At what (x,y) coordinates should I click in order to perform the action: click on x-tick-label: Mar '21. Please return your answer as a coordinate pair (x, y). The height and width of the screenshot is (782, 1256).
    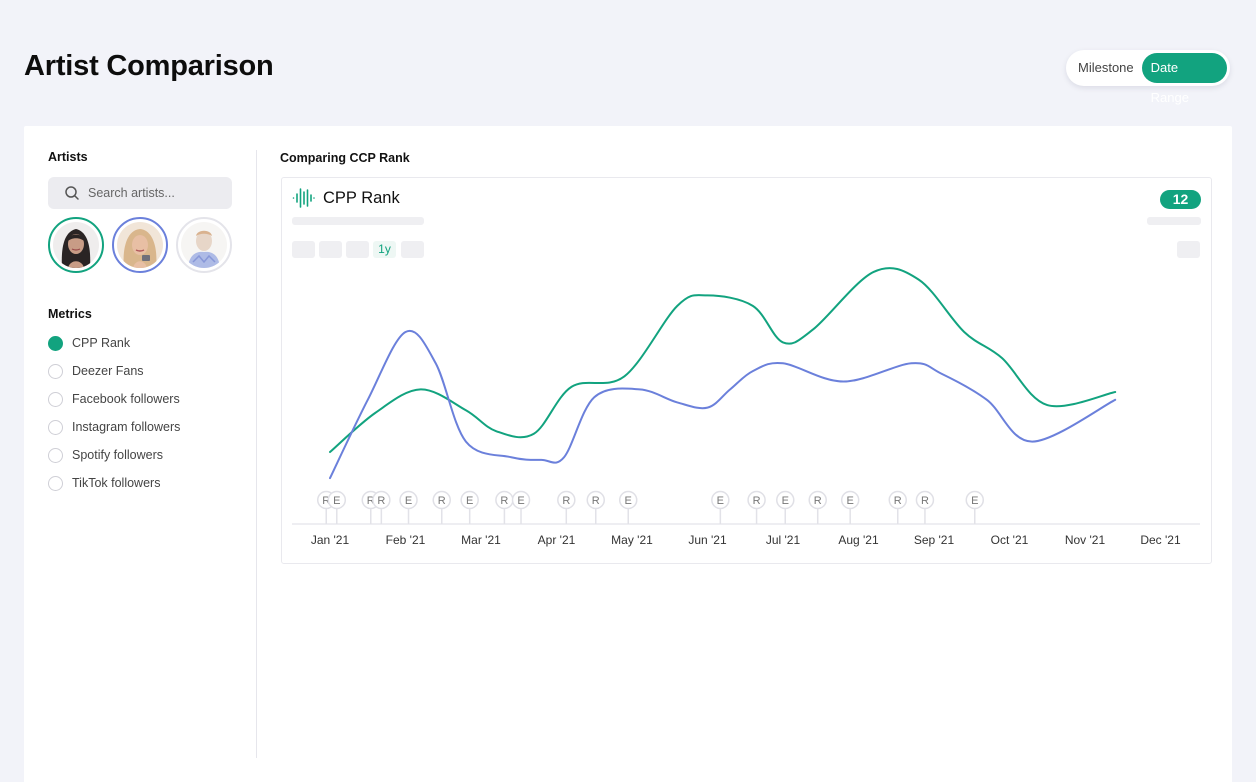
    Looking at the image, I should click on (481, 540).